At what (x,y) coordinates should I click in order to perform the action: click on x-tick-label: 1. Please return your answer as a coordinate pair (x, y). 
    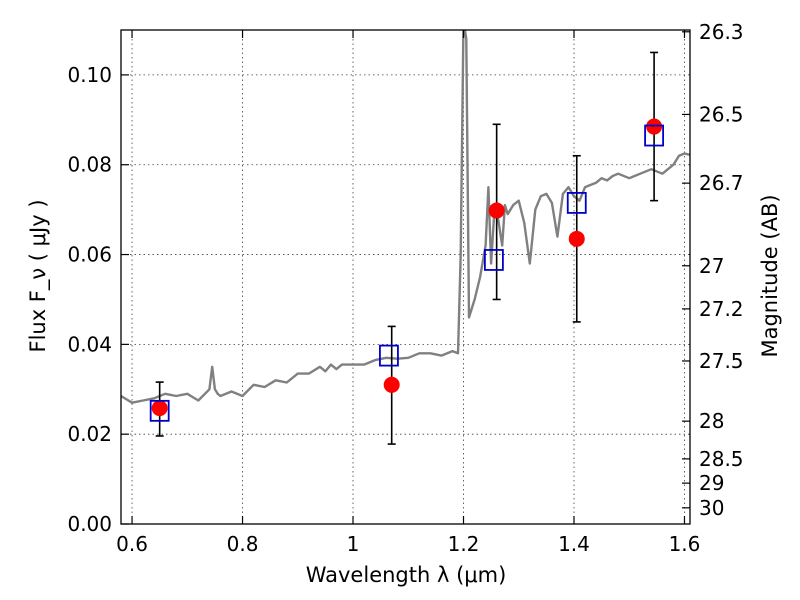
    Looking at the image, I should click on (353, 544).